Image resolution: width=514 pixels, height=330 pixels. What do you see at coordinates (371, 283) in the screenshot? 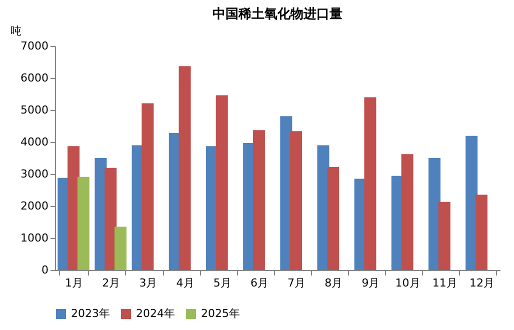
I see `x-tick-label: 9月` at bounding box center [371, 283].